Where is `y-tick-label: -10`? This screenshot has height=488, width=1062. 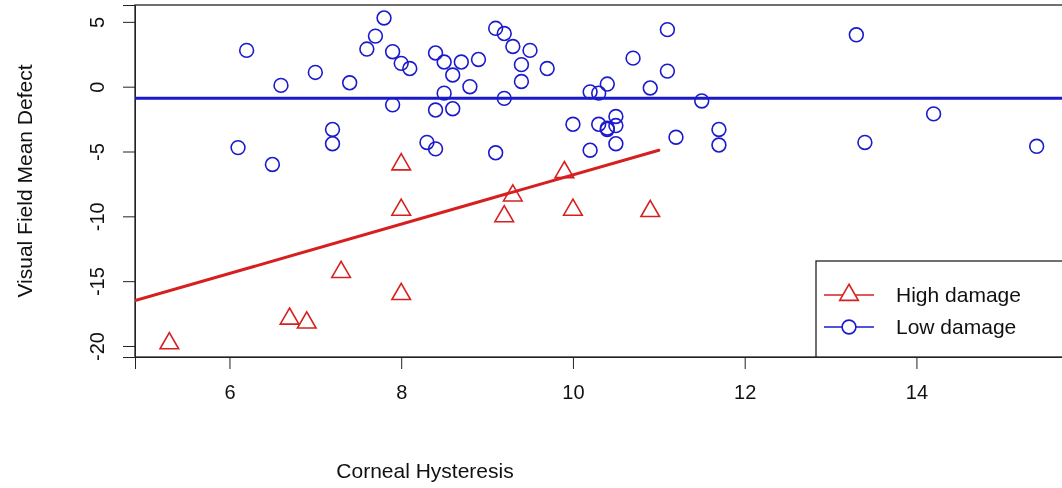 y-tick-label: -10 is located at coordinates (97, 217).